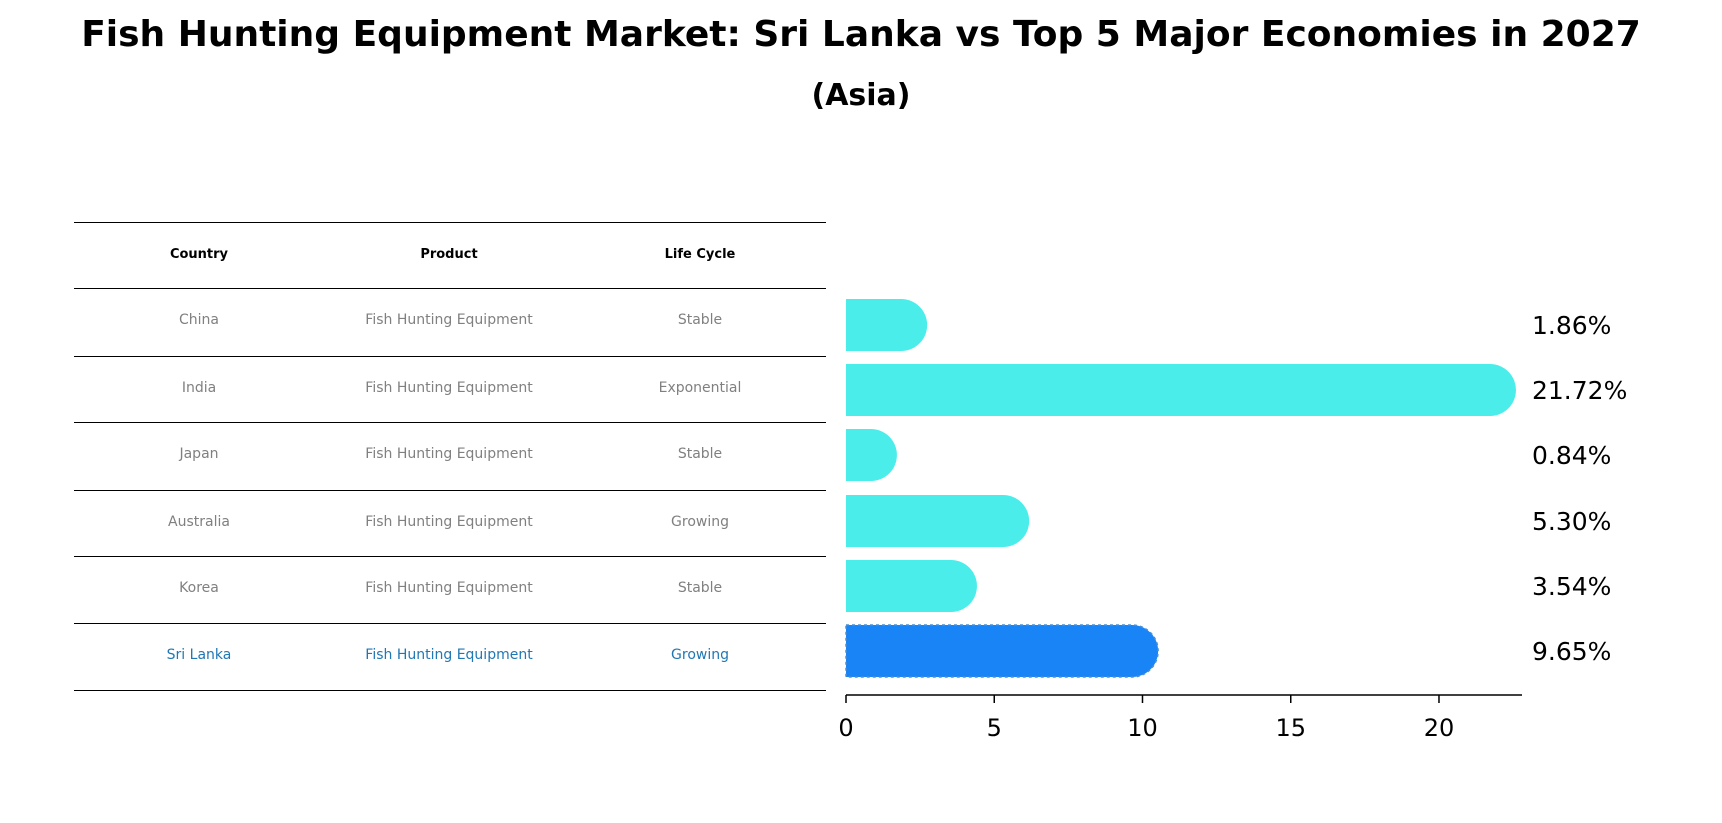 This screenshot has width=1722, height=823. I want to click on table-cell-life-cycle: Exponential, so click(700, 388).